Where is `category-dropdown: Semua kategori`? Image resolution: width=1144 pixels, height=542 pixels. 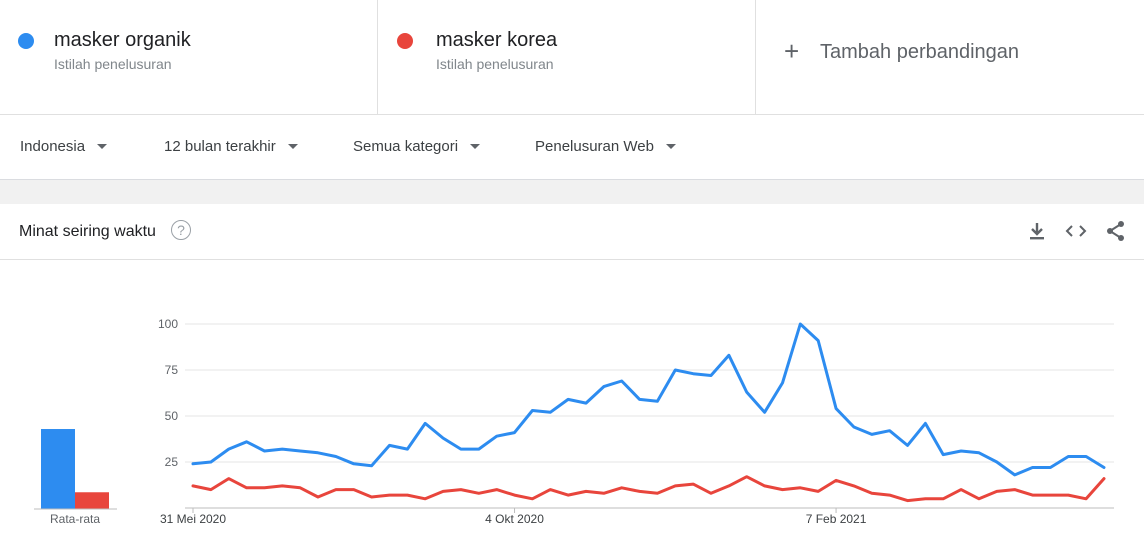 category-dropdown: Semua kategori is located at coordinates (417, 146).